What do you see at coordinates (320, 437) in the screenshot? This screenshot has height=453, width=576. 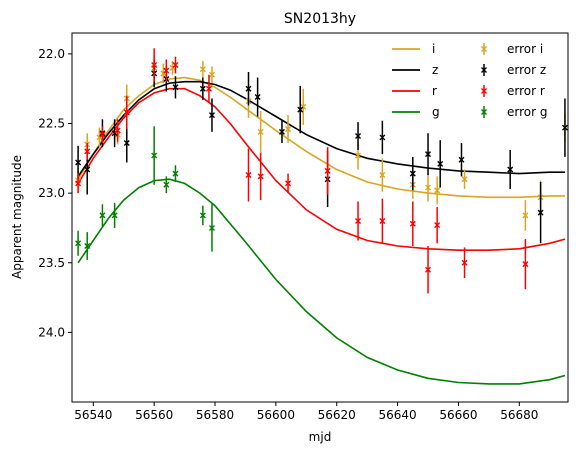 I see `x-axis-label: mjd` at bounding box center [320, 437].